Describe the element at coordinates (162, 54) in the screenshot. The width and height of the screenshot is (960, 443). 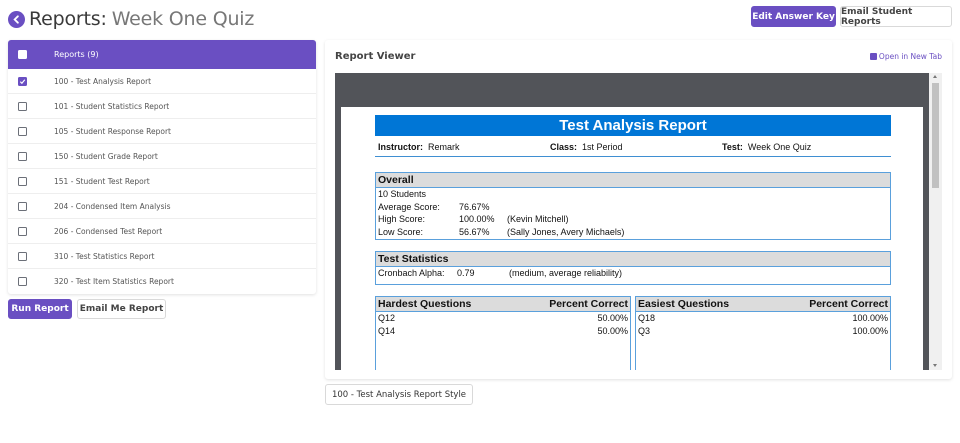
I see `report-list-header: Reports (9)` at that location.